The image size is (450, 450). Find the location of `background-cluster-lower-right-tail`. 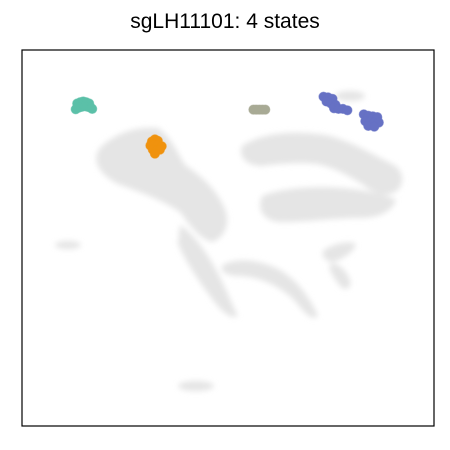

background-cluster-lower-right-tail is located at coordinates (340, 276).